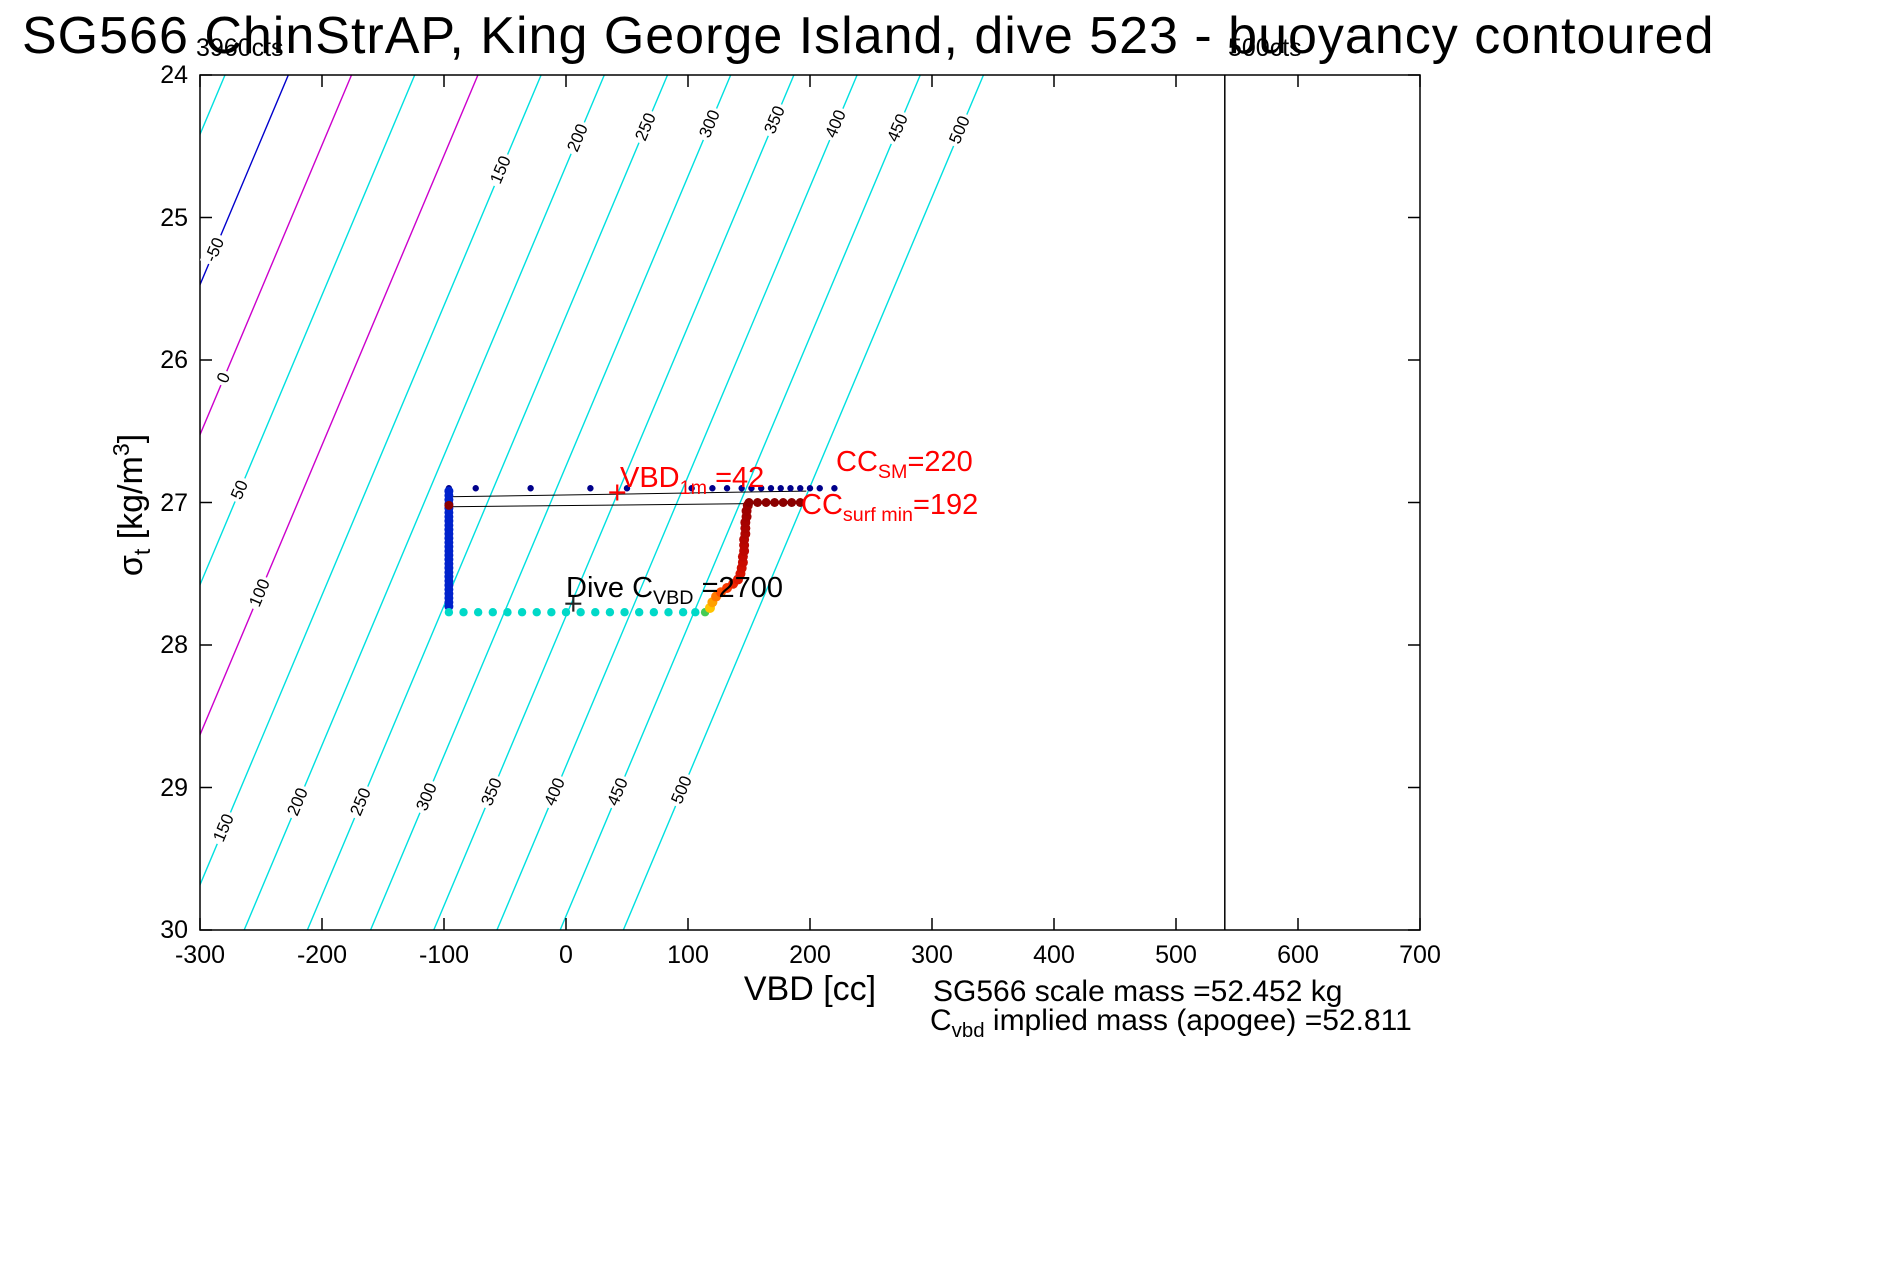 Image resolution: width=1891 pixels, height=1262 pixels. What do you see at coordinates (945, 505) in the screenshot?
I see `annotation-cc-surf-min-value: =192` at bounding box center [945, 505].